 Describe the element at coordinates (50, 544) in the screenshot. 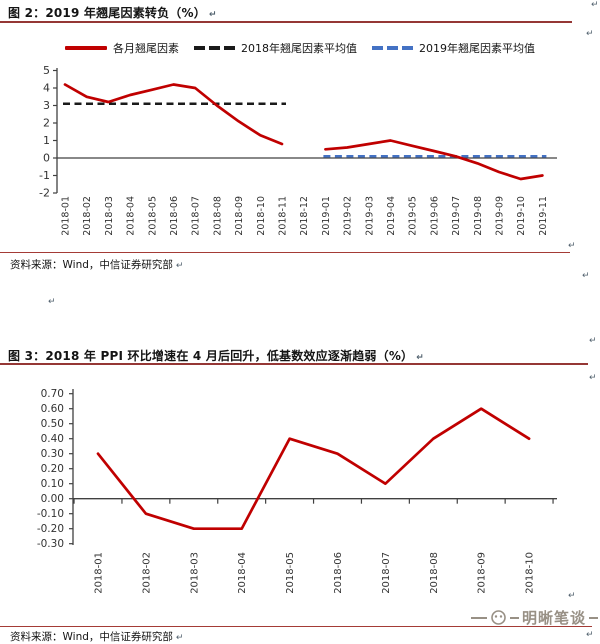

I see `svg-text: -0.30` at that location.